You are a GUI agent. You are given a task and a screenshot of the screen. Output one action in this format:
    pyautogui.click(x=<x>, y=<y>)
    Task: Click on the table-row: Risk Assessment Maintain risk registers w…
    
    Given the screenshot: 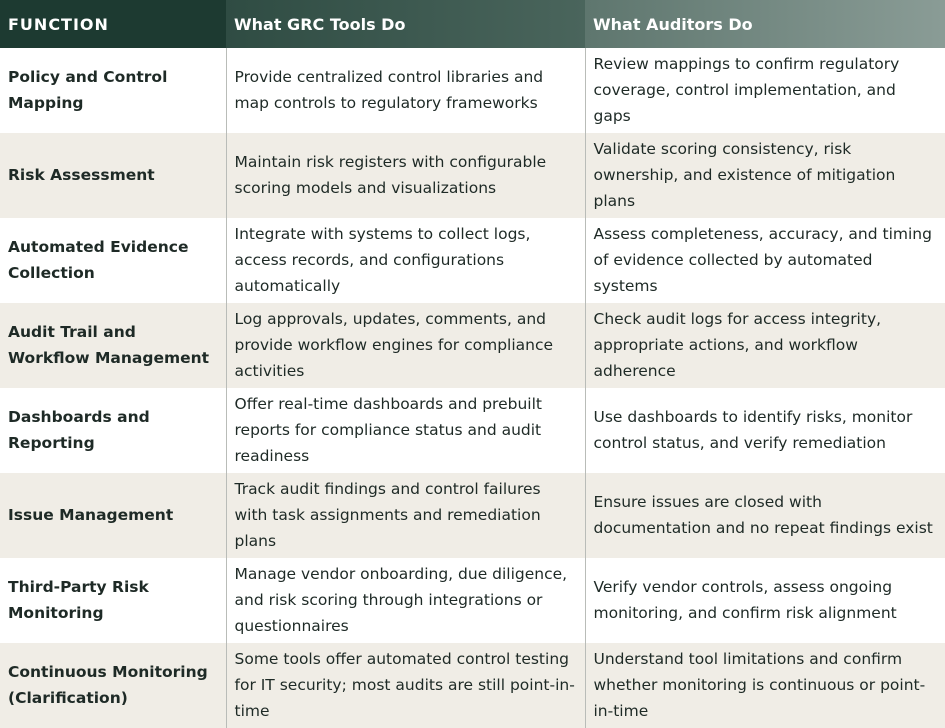 What is the action you would take?
    pyautogui.click(x=472, y=175)
    